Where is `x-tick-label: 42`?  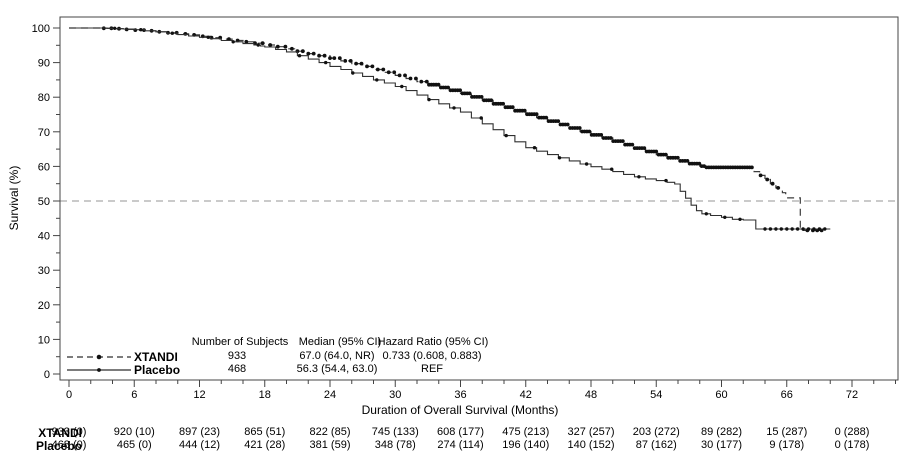
x-tick-label: 42 is located at coordinates (526, 395).